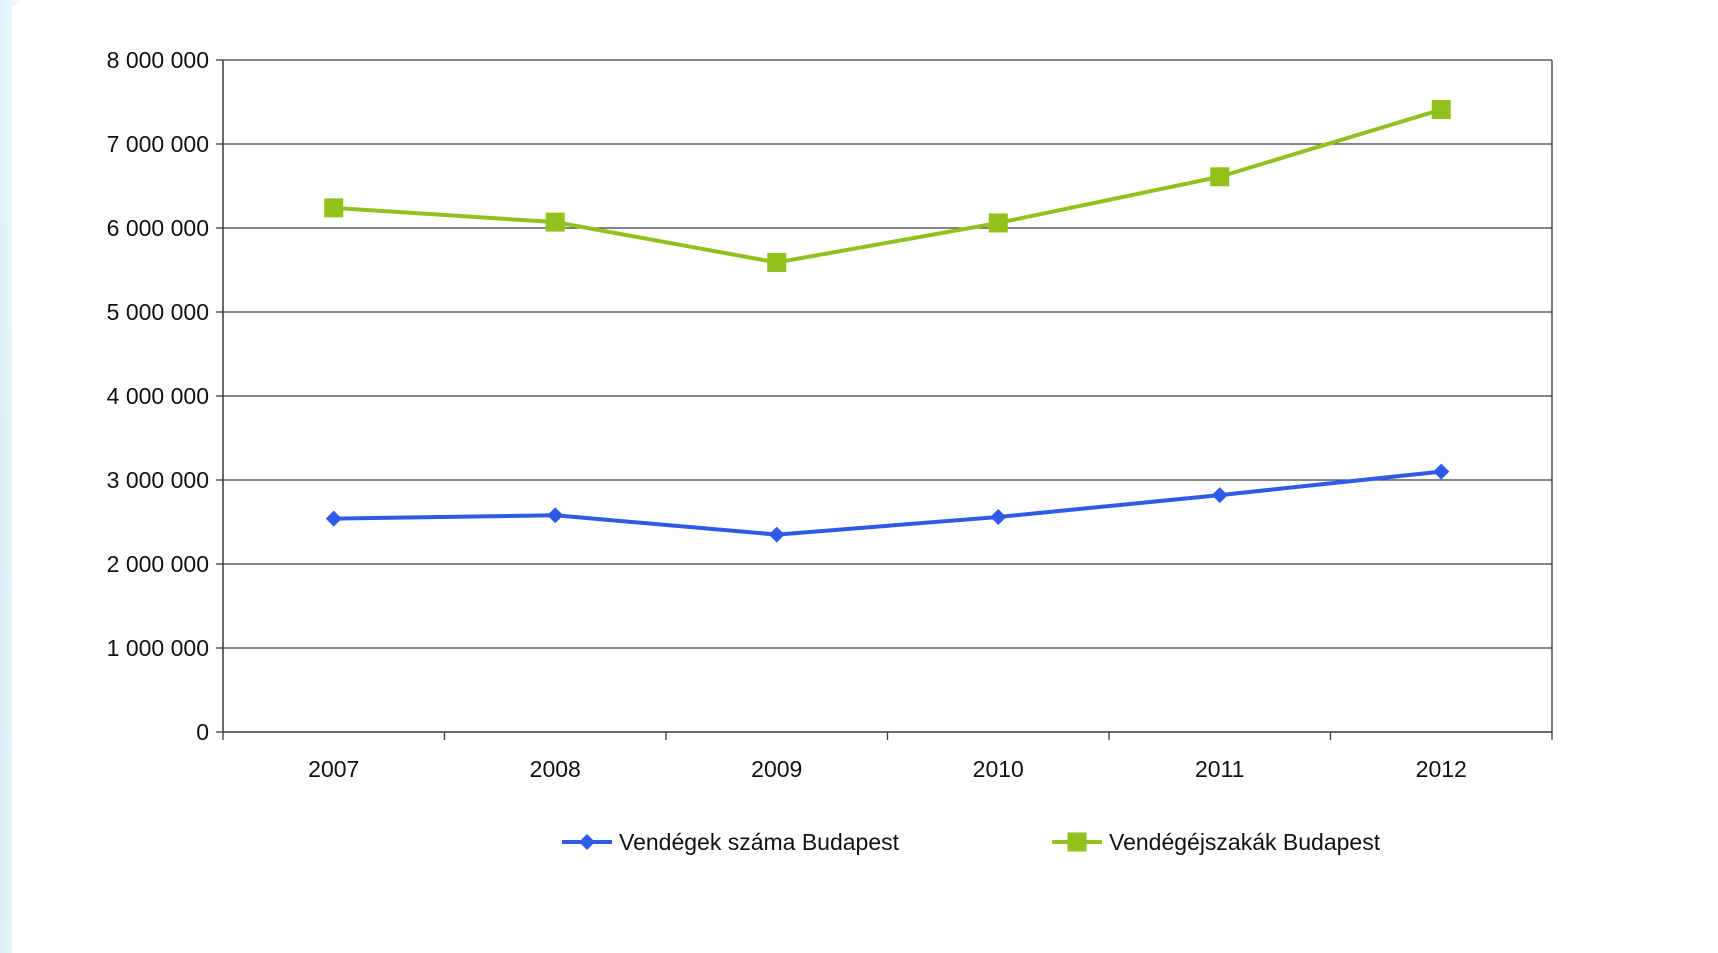 The image size is (1718, 953). Describe the element at coordinates (202, 732) in the screenshot. I see `y-tick-label: 0` at that location.